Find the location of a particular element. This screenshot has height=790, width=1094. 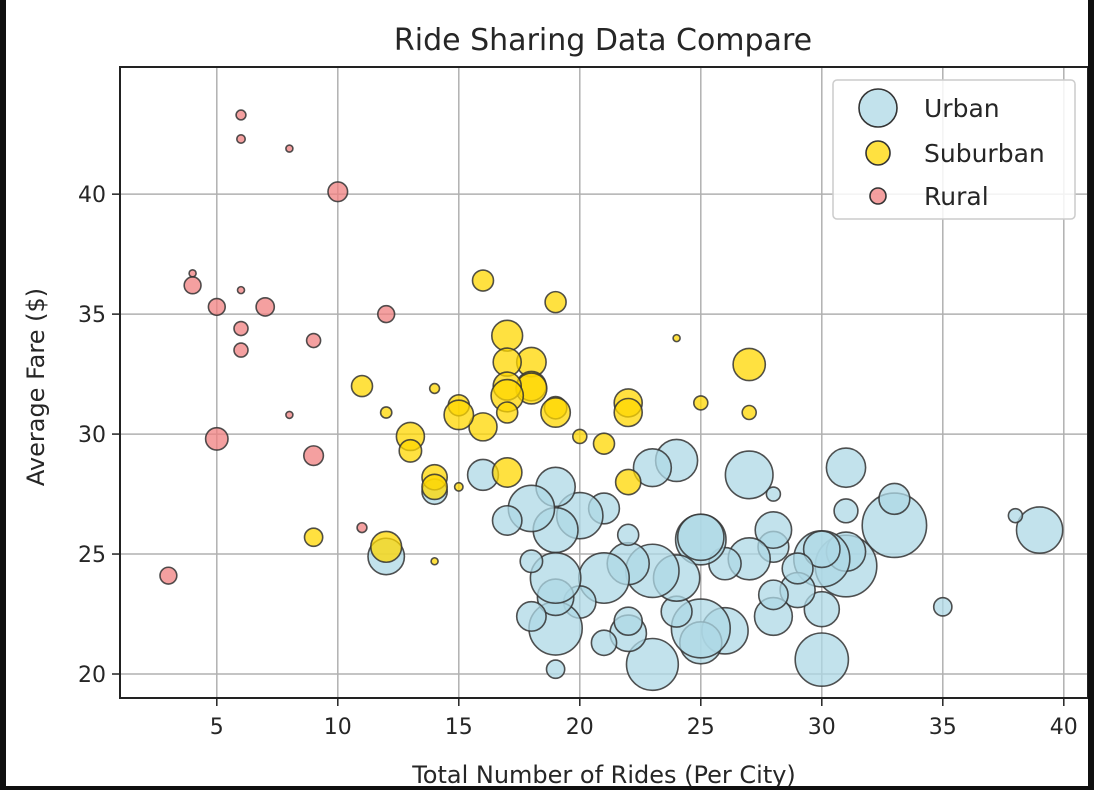

x-tick-label: 5 is located at coordinates (217, 727).